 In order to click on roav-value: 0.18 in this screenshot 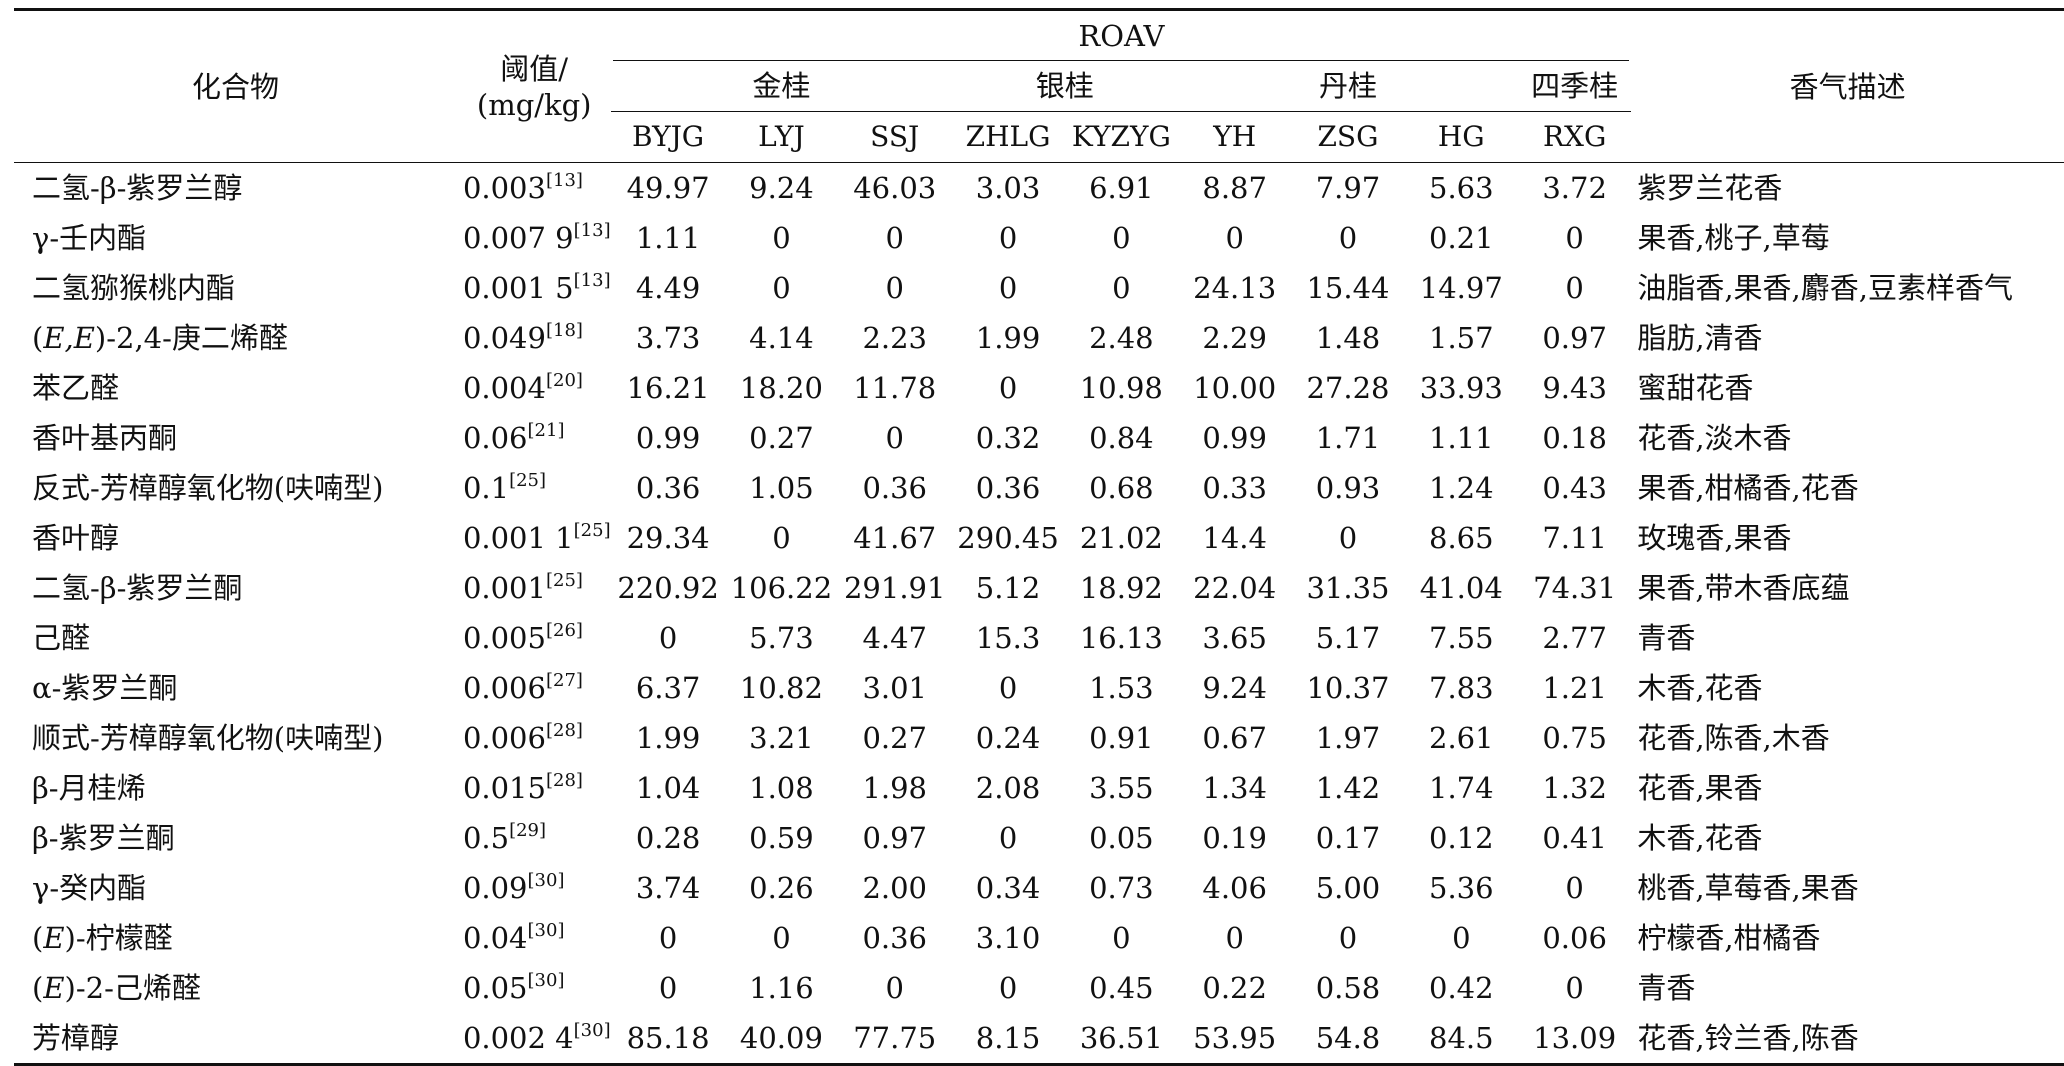, I will do `click(1574, 438)`.